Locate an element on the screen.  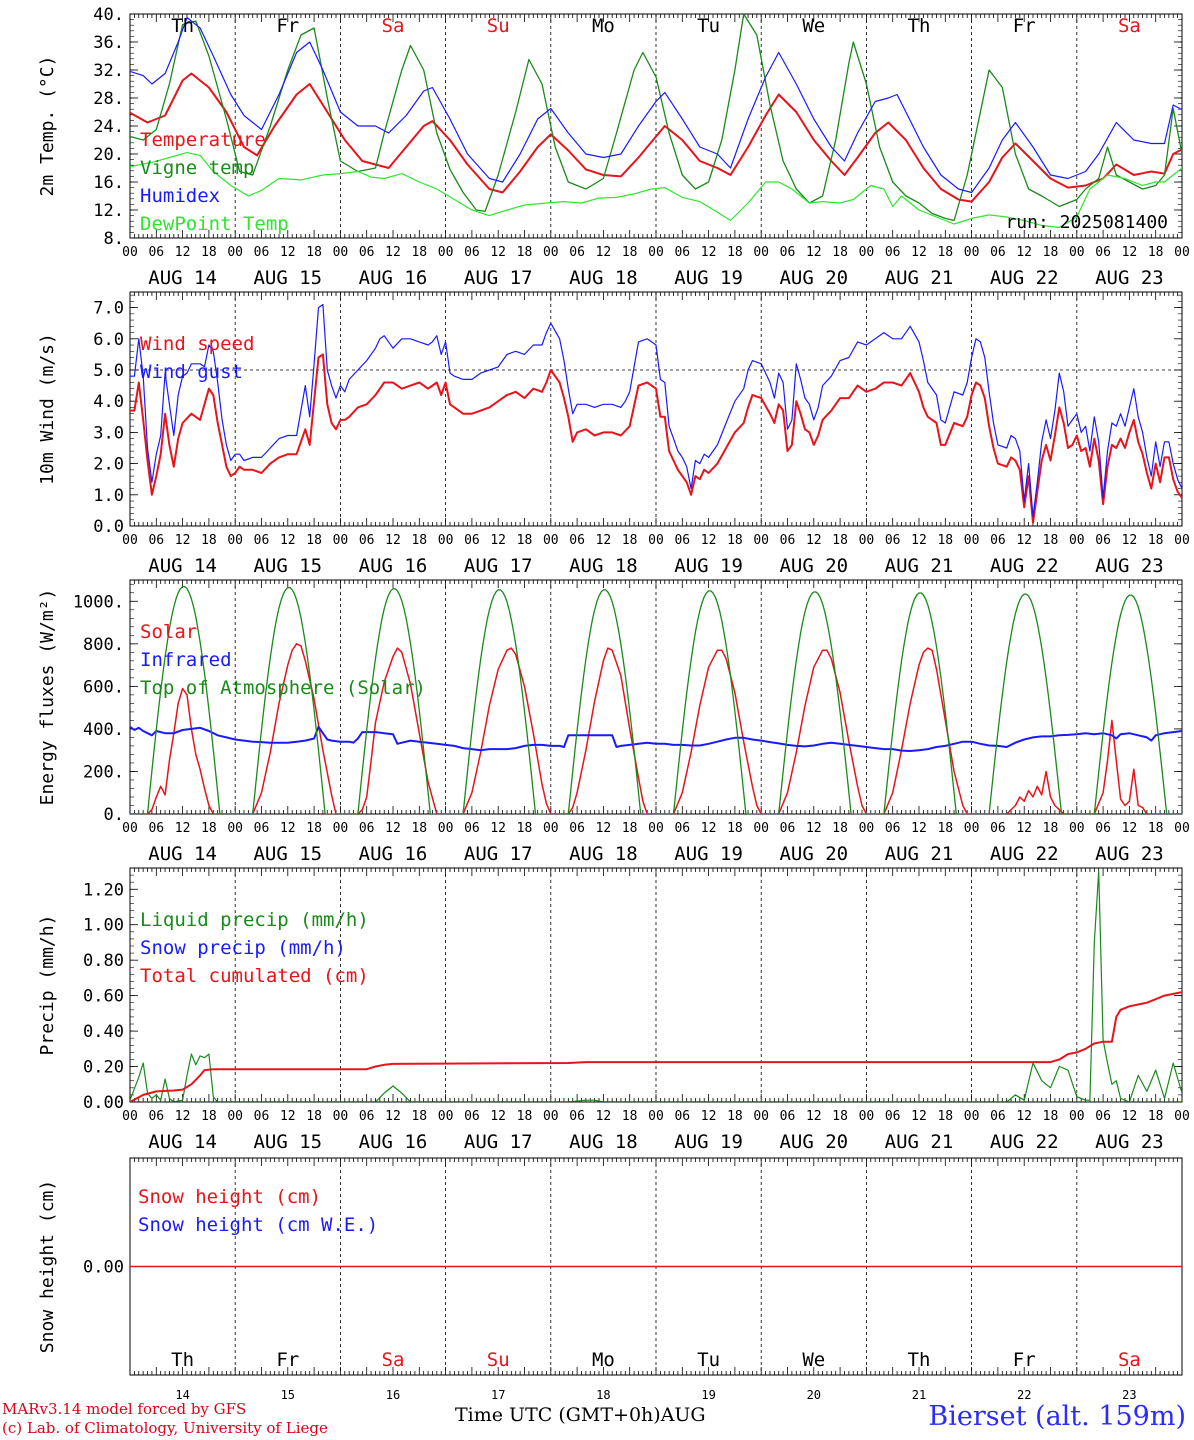
series-dewpoint-temp is located at coordinates (656, 190).